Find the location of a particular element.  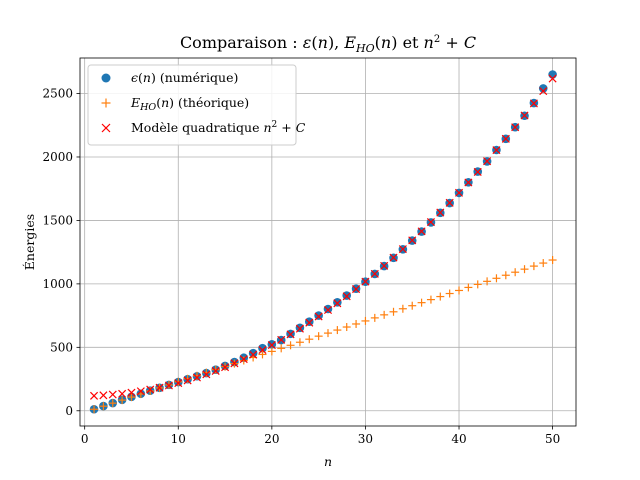

x-tick-label: 20 is located at coordinates (271, 439).